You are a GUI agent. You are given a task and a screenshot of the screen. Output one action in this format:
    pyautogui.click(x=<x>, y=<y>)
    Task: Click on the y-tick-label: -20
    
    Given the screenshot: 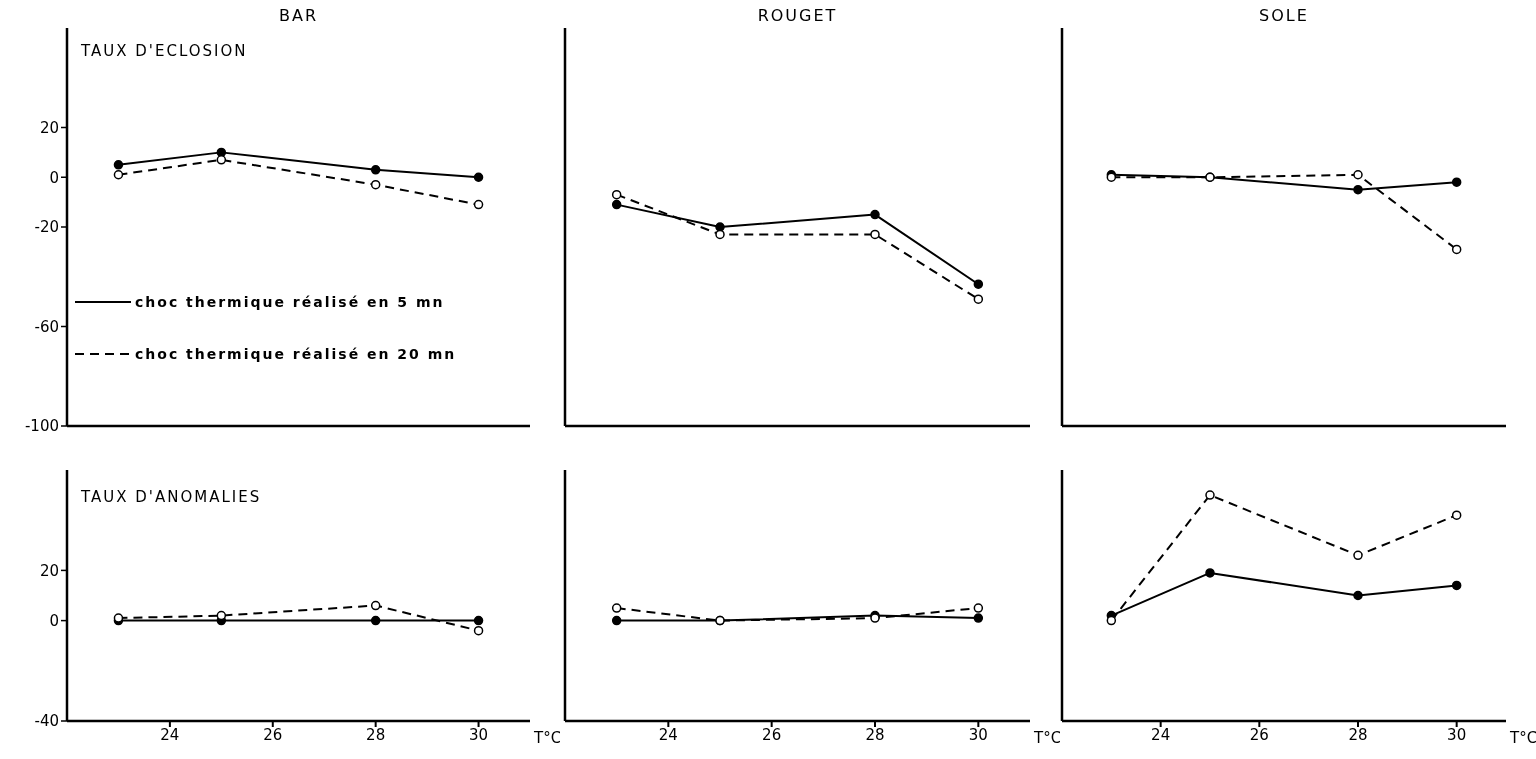 What is the action you would take?
    pyautogui.click(x=46, y=227)
    